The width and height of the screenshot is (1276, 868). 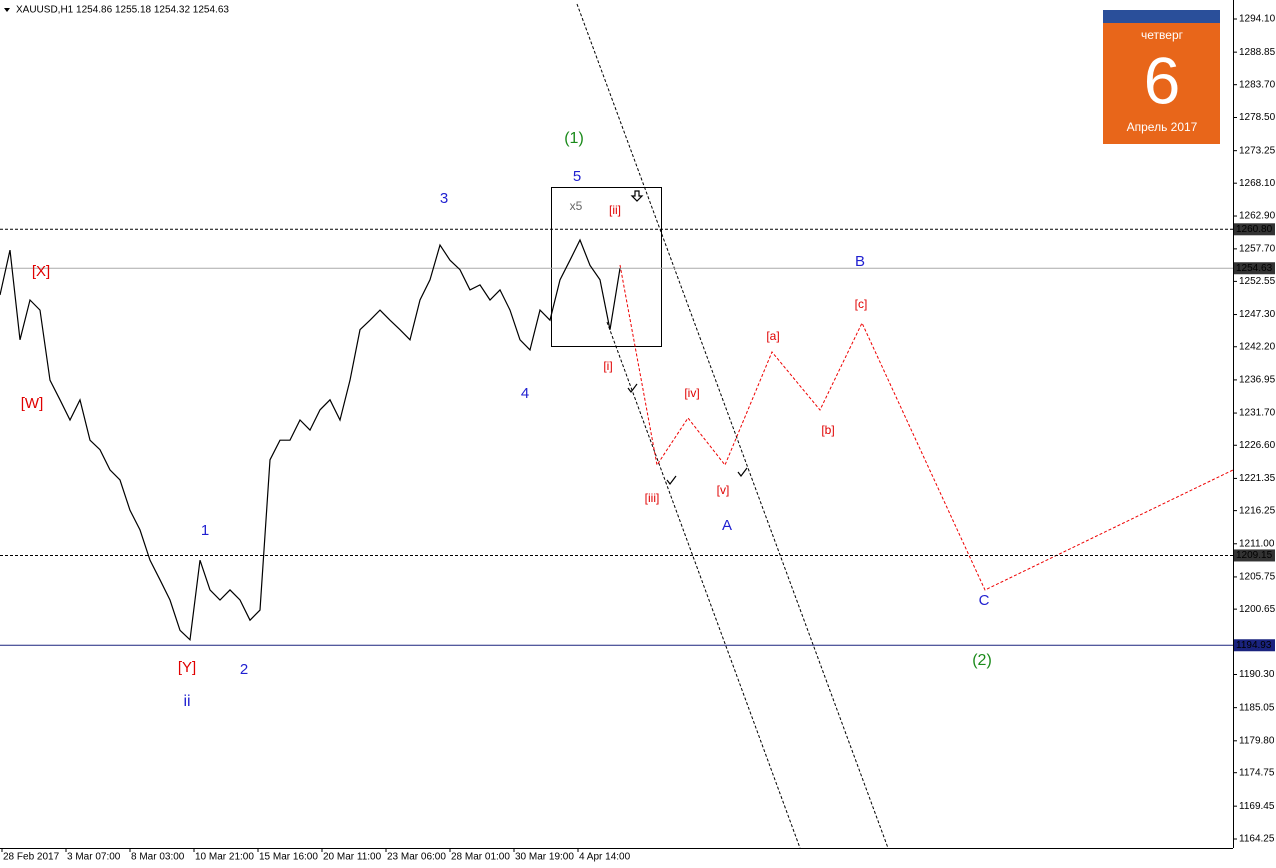 I want to click on calendar-rings, so click(x=1161, y=16).